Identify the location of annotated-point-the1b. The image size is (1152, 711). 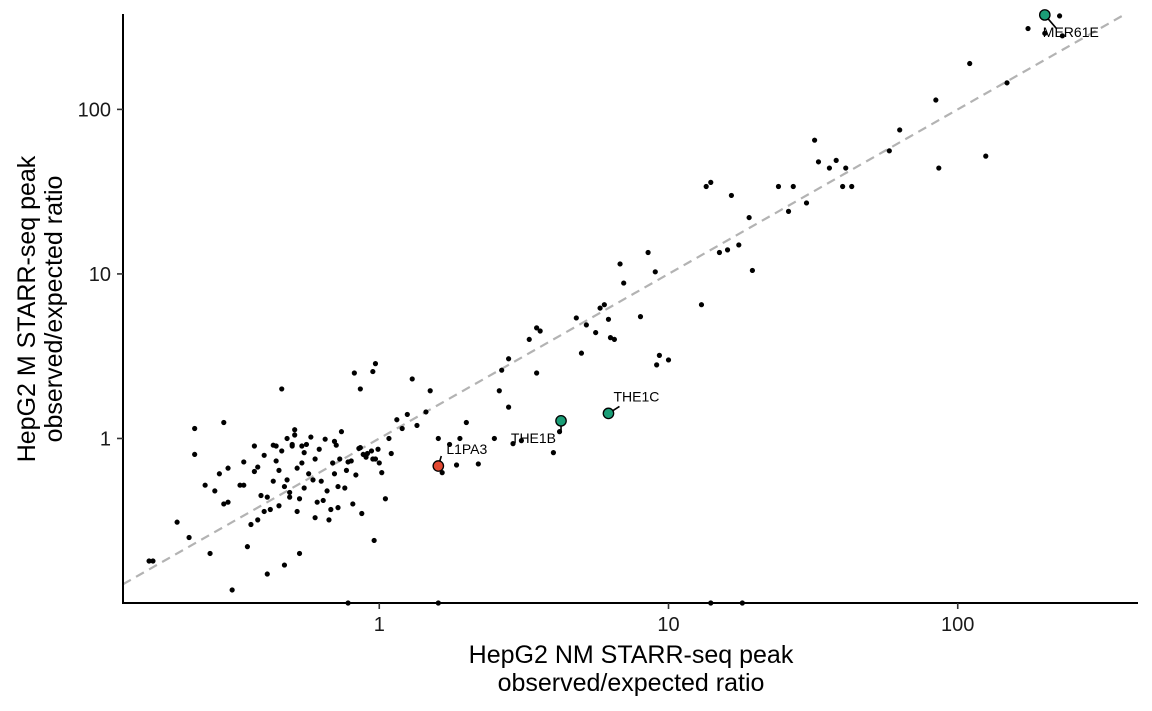
(561, 420).